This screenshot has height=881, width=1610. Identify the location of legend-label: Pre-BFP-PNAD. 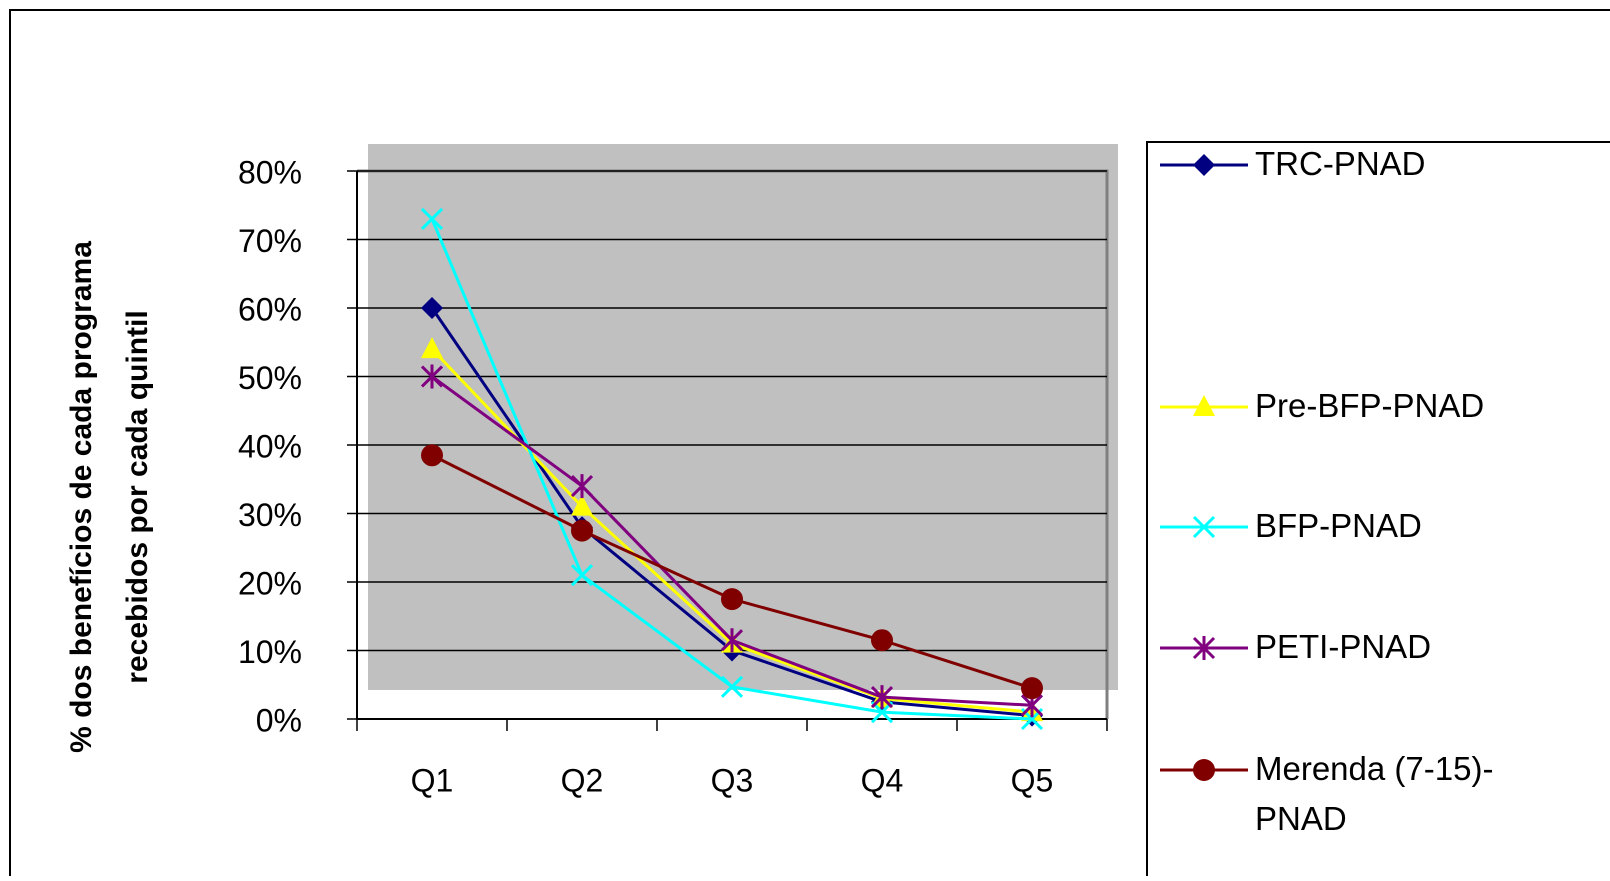
(1370, 405).